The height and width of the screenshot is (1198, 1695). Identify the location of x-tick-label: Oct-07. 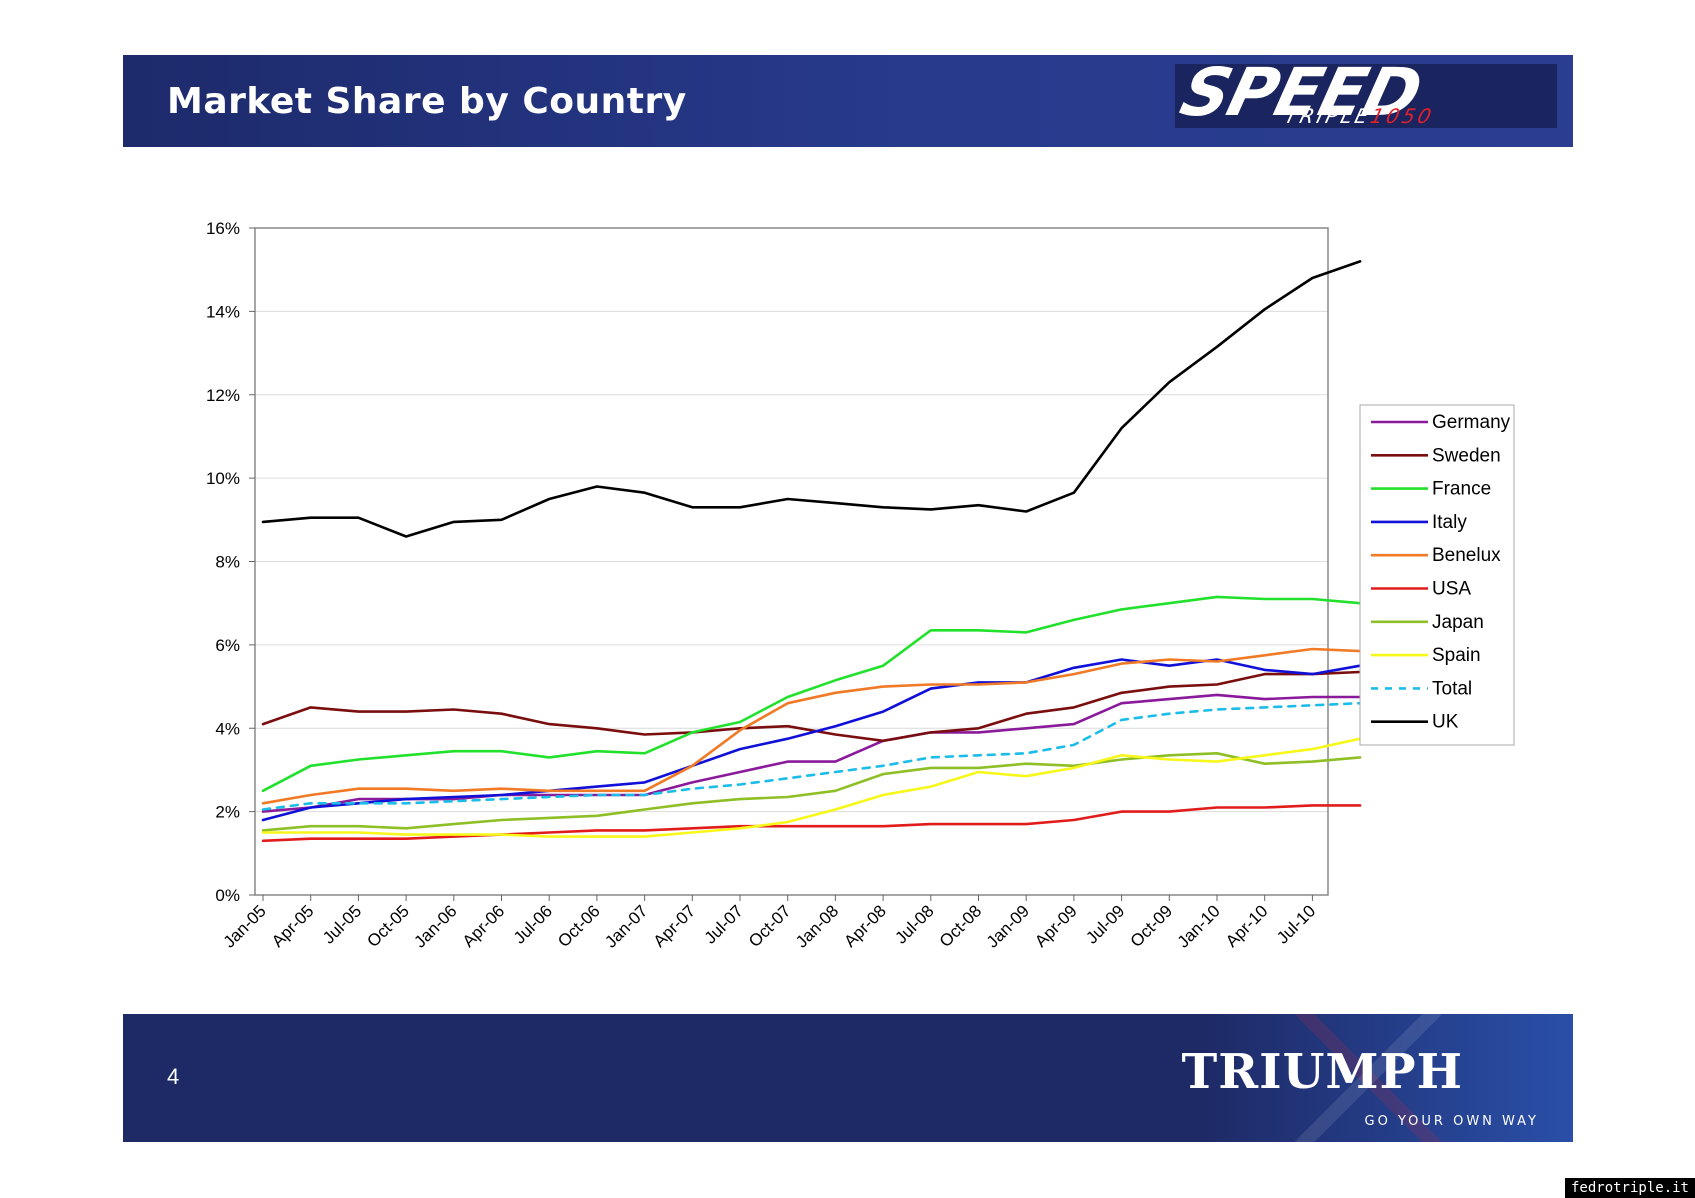
(770, 926).